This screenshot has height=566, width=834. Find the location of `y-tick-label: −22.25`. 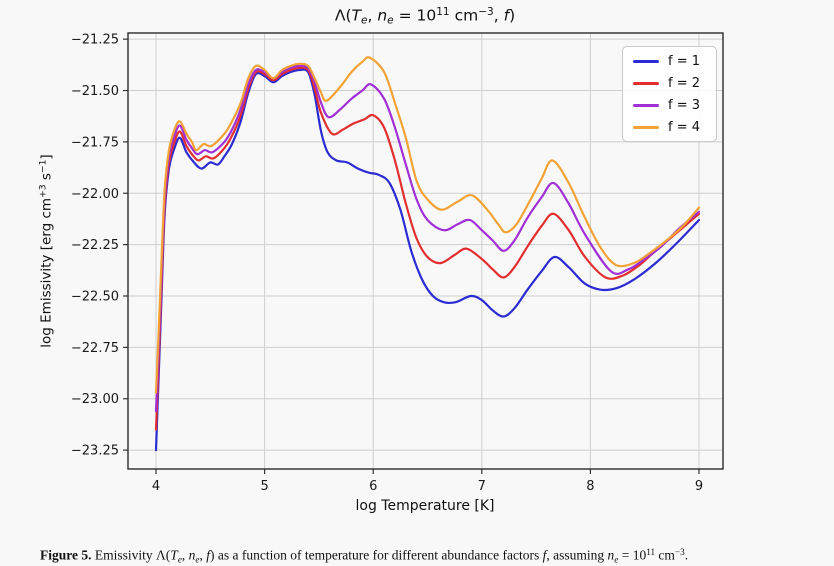

y-tick-label: −22.25 is located at coordinates (95, 245).